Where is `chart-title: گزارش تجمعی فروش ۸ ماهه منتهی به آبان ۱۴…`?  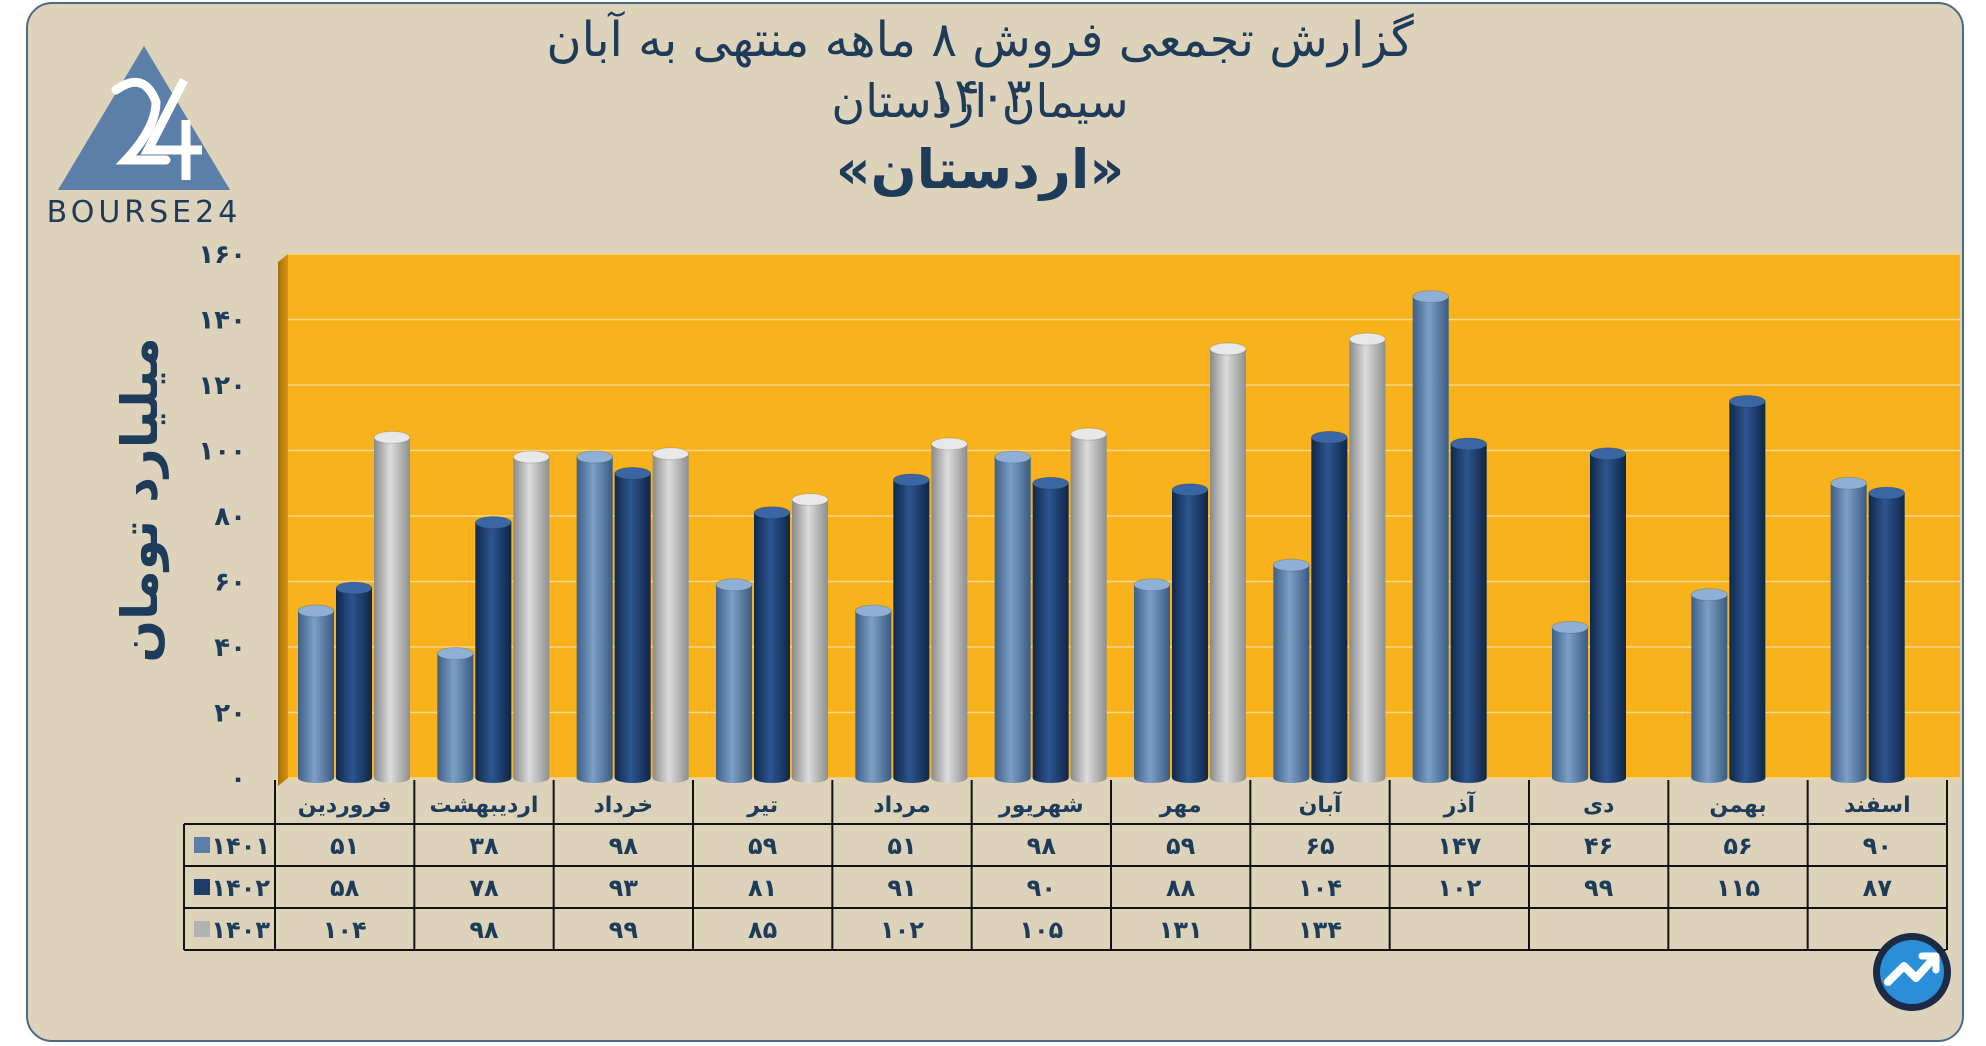 chart-title: گزارش تجمعی فروش ۸ ماهه منتهی به آبان ۱۴… is located at coordinates (980, 68).